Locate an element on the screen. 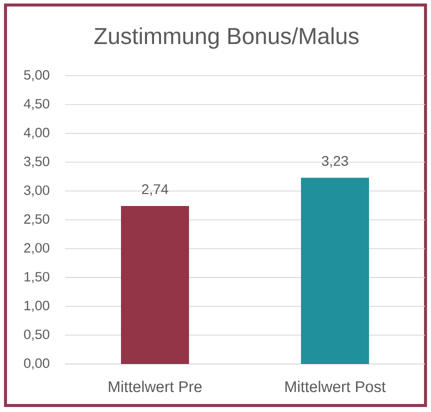 This screenshot has height=412, width=431. y-tick-label: 3,50 is located at coordinates (37, 162).